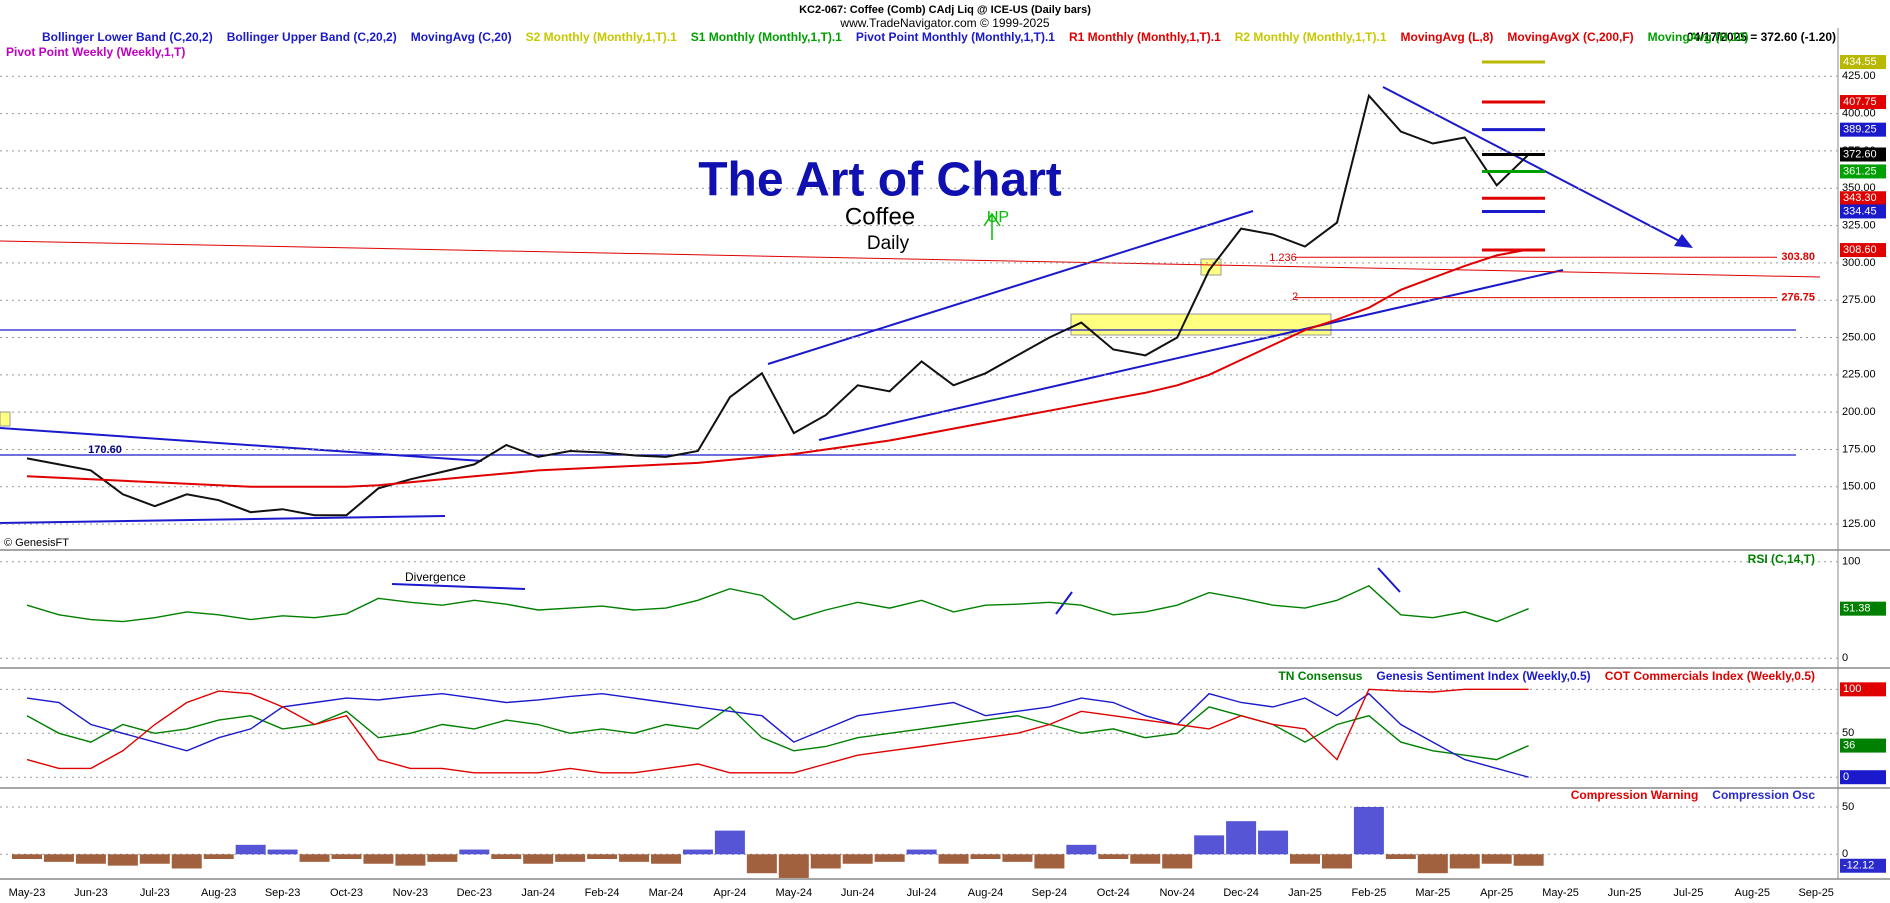 Image resolution: width=1890 pixels, height=903 pixels. Describe the element at coordinates (95, 52) in the screenshot. I see `indicator-note: Pivot Point Weekly (Weekly,1,T)` at that location.